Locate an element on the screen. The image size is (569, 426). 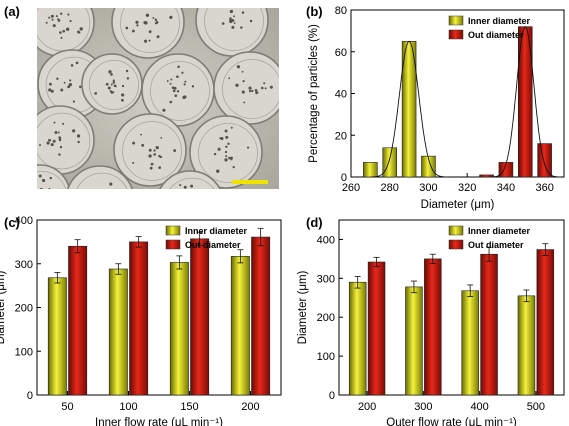
x-axis-label: Inner flow rate (μL min⁻¹) is located at coordinates (159, 421).